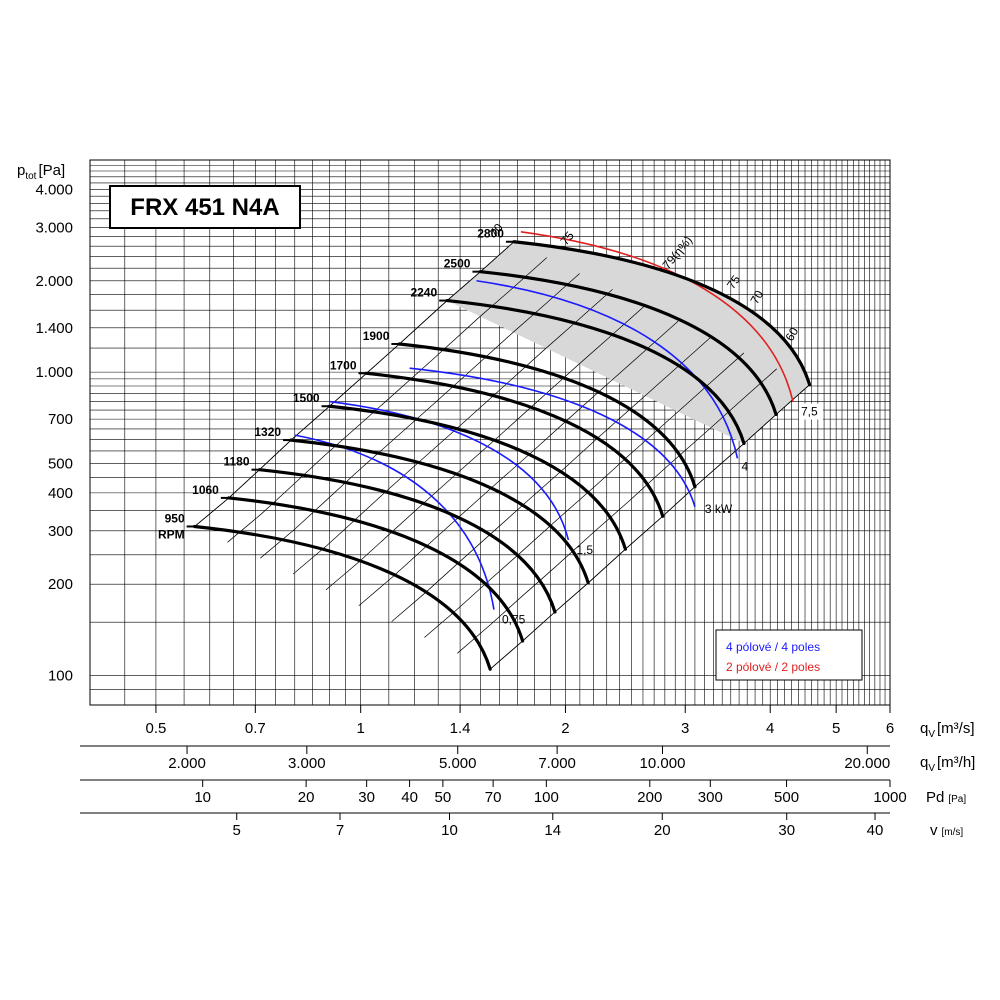 The height and width of the screenshot is (1000, 1000). Describe the element at coordinates (54, 227) in the screenshot. I see `y-tick-label: 3.000` at that location.